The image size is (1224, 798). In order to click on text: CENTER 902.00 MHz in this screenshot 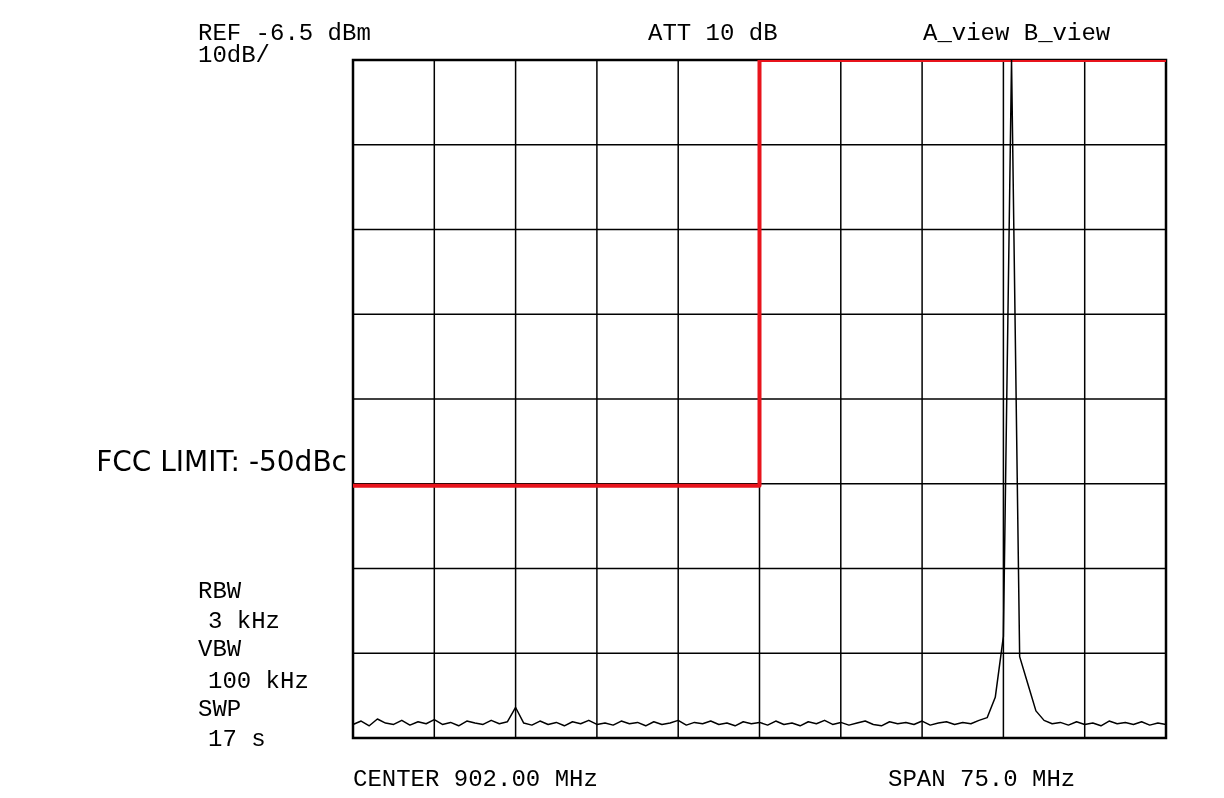, I will do `click(475, 779)`.